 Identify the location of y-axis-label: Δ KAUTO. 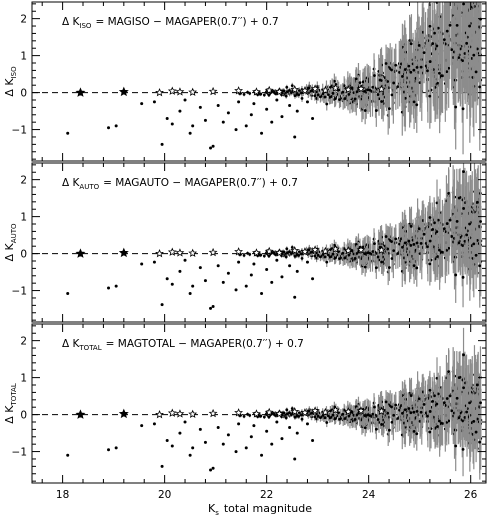
(10, 242).